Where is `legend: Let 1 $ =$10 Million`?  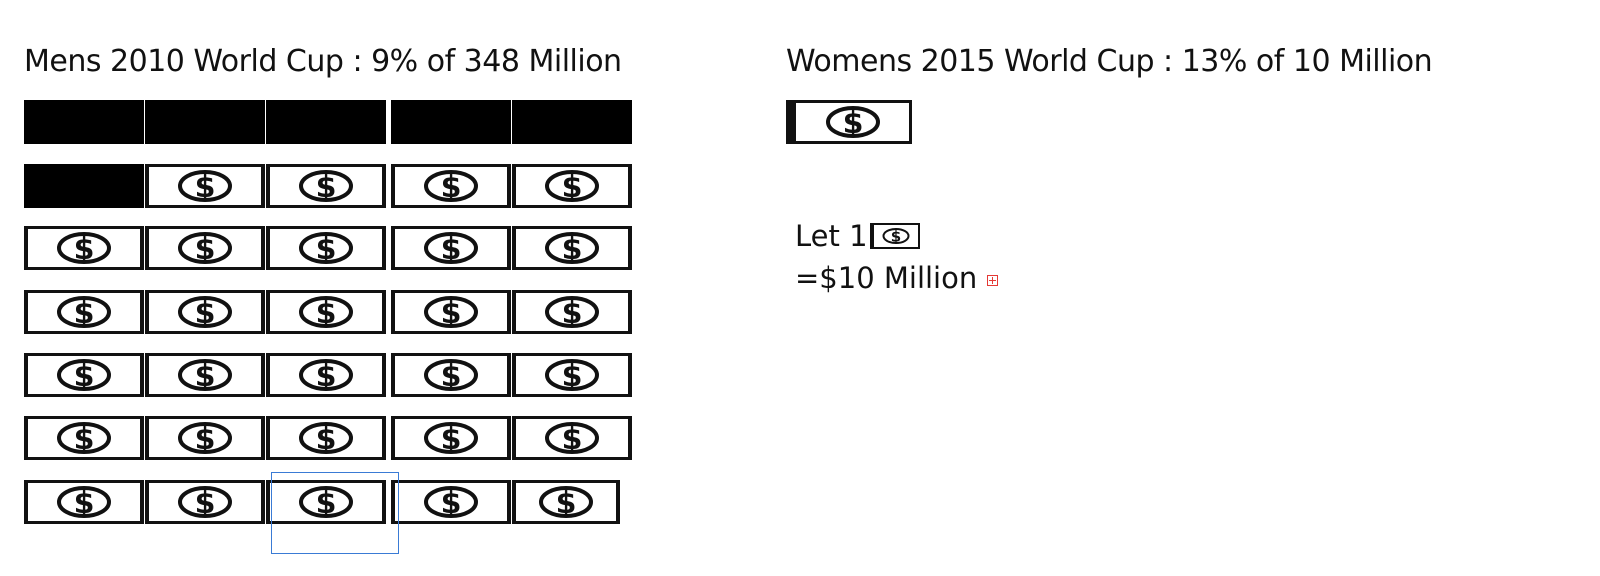
legend: Let 1 $ =$10 Million is located at coordinates (897, 257).